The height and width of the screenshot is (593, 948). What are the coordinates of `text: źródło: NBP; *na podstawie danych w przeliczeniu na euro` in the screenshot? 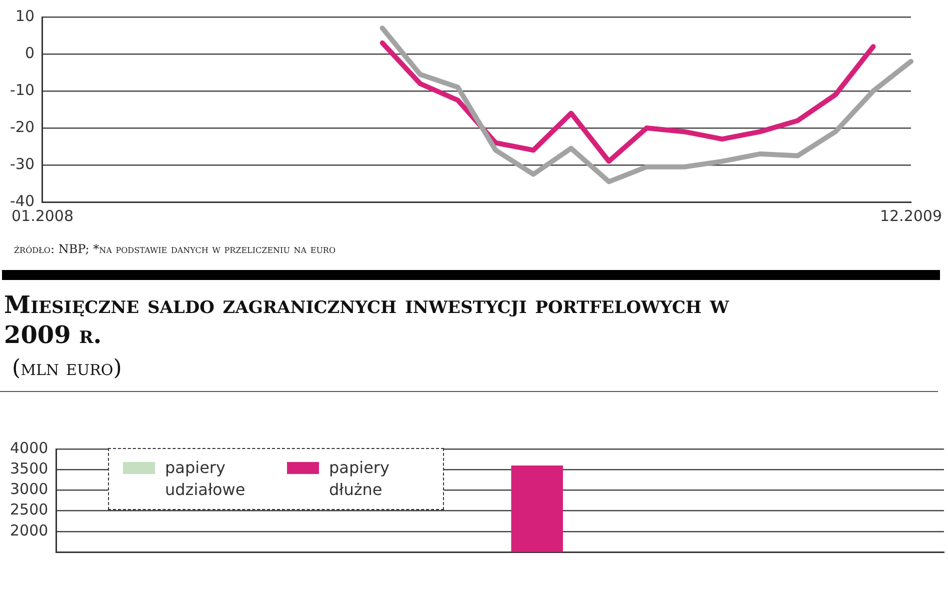 It's located at (175, 249).